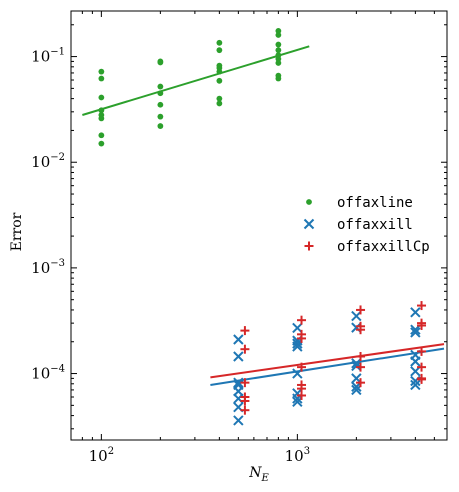 The height and width of the screenshot is (492, 459). Describe the element at coordinates (196, 80) in the screenshot. I see `fit-line-offaxline` at that location.